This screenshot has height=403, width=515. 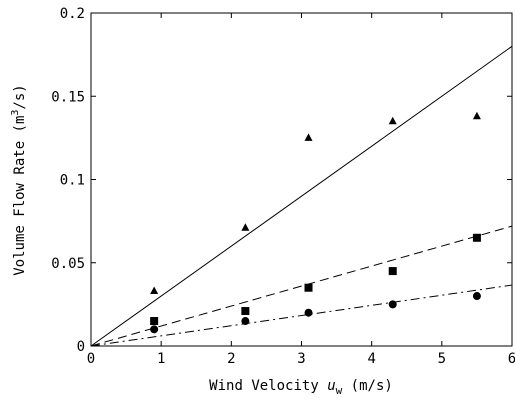 What do you see at coordinates (371, 359) in the screenshot?
I see `x-tick-label: 4` at bounding box center [371, 359].